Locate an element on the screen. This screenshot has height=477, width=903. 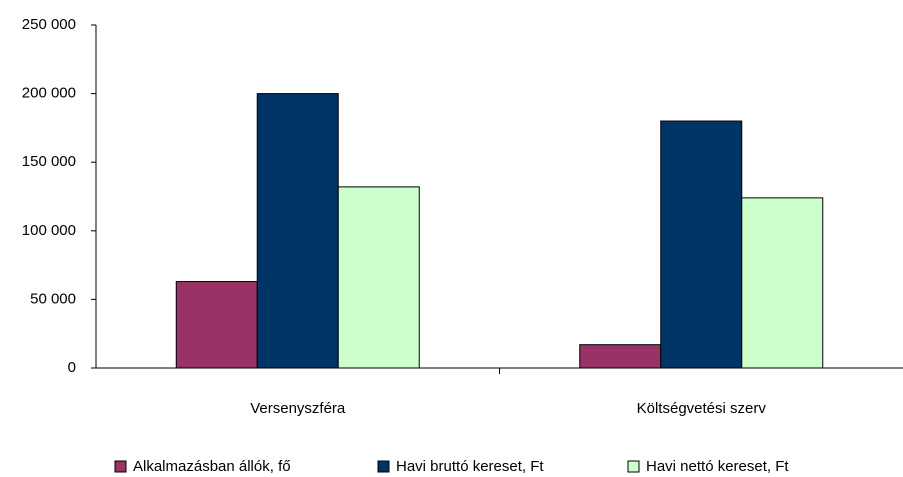
legend-label: Alkalmazásban állók, fő is located at coordinates (212, 466).